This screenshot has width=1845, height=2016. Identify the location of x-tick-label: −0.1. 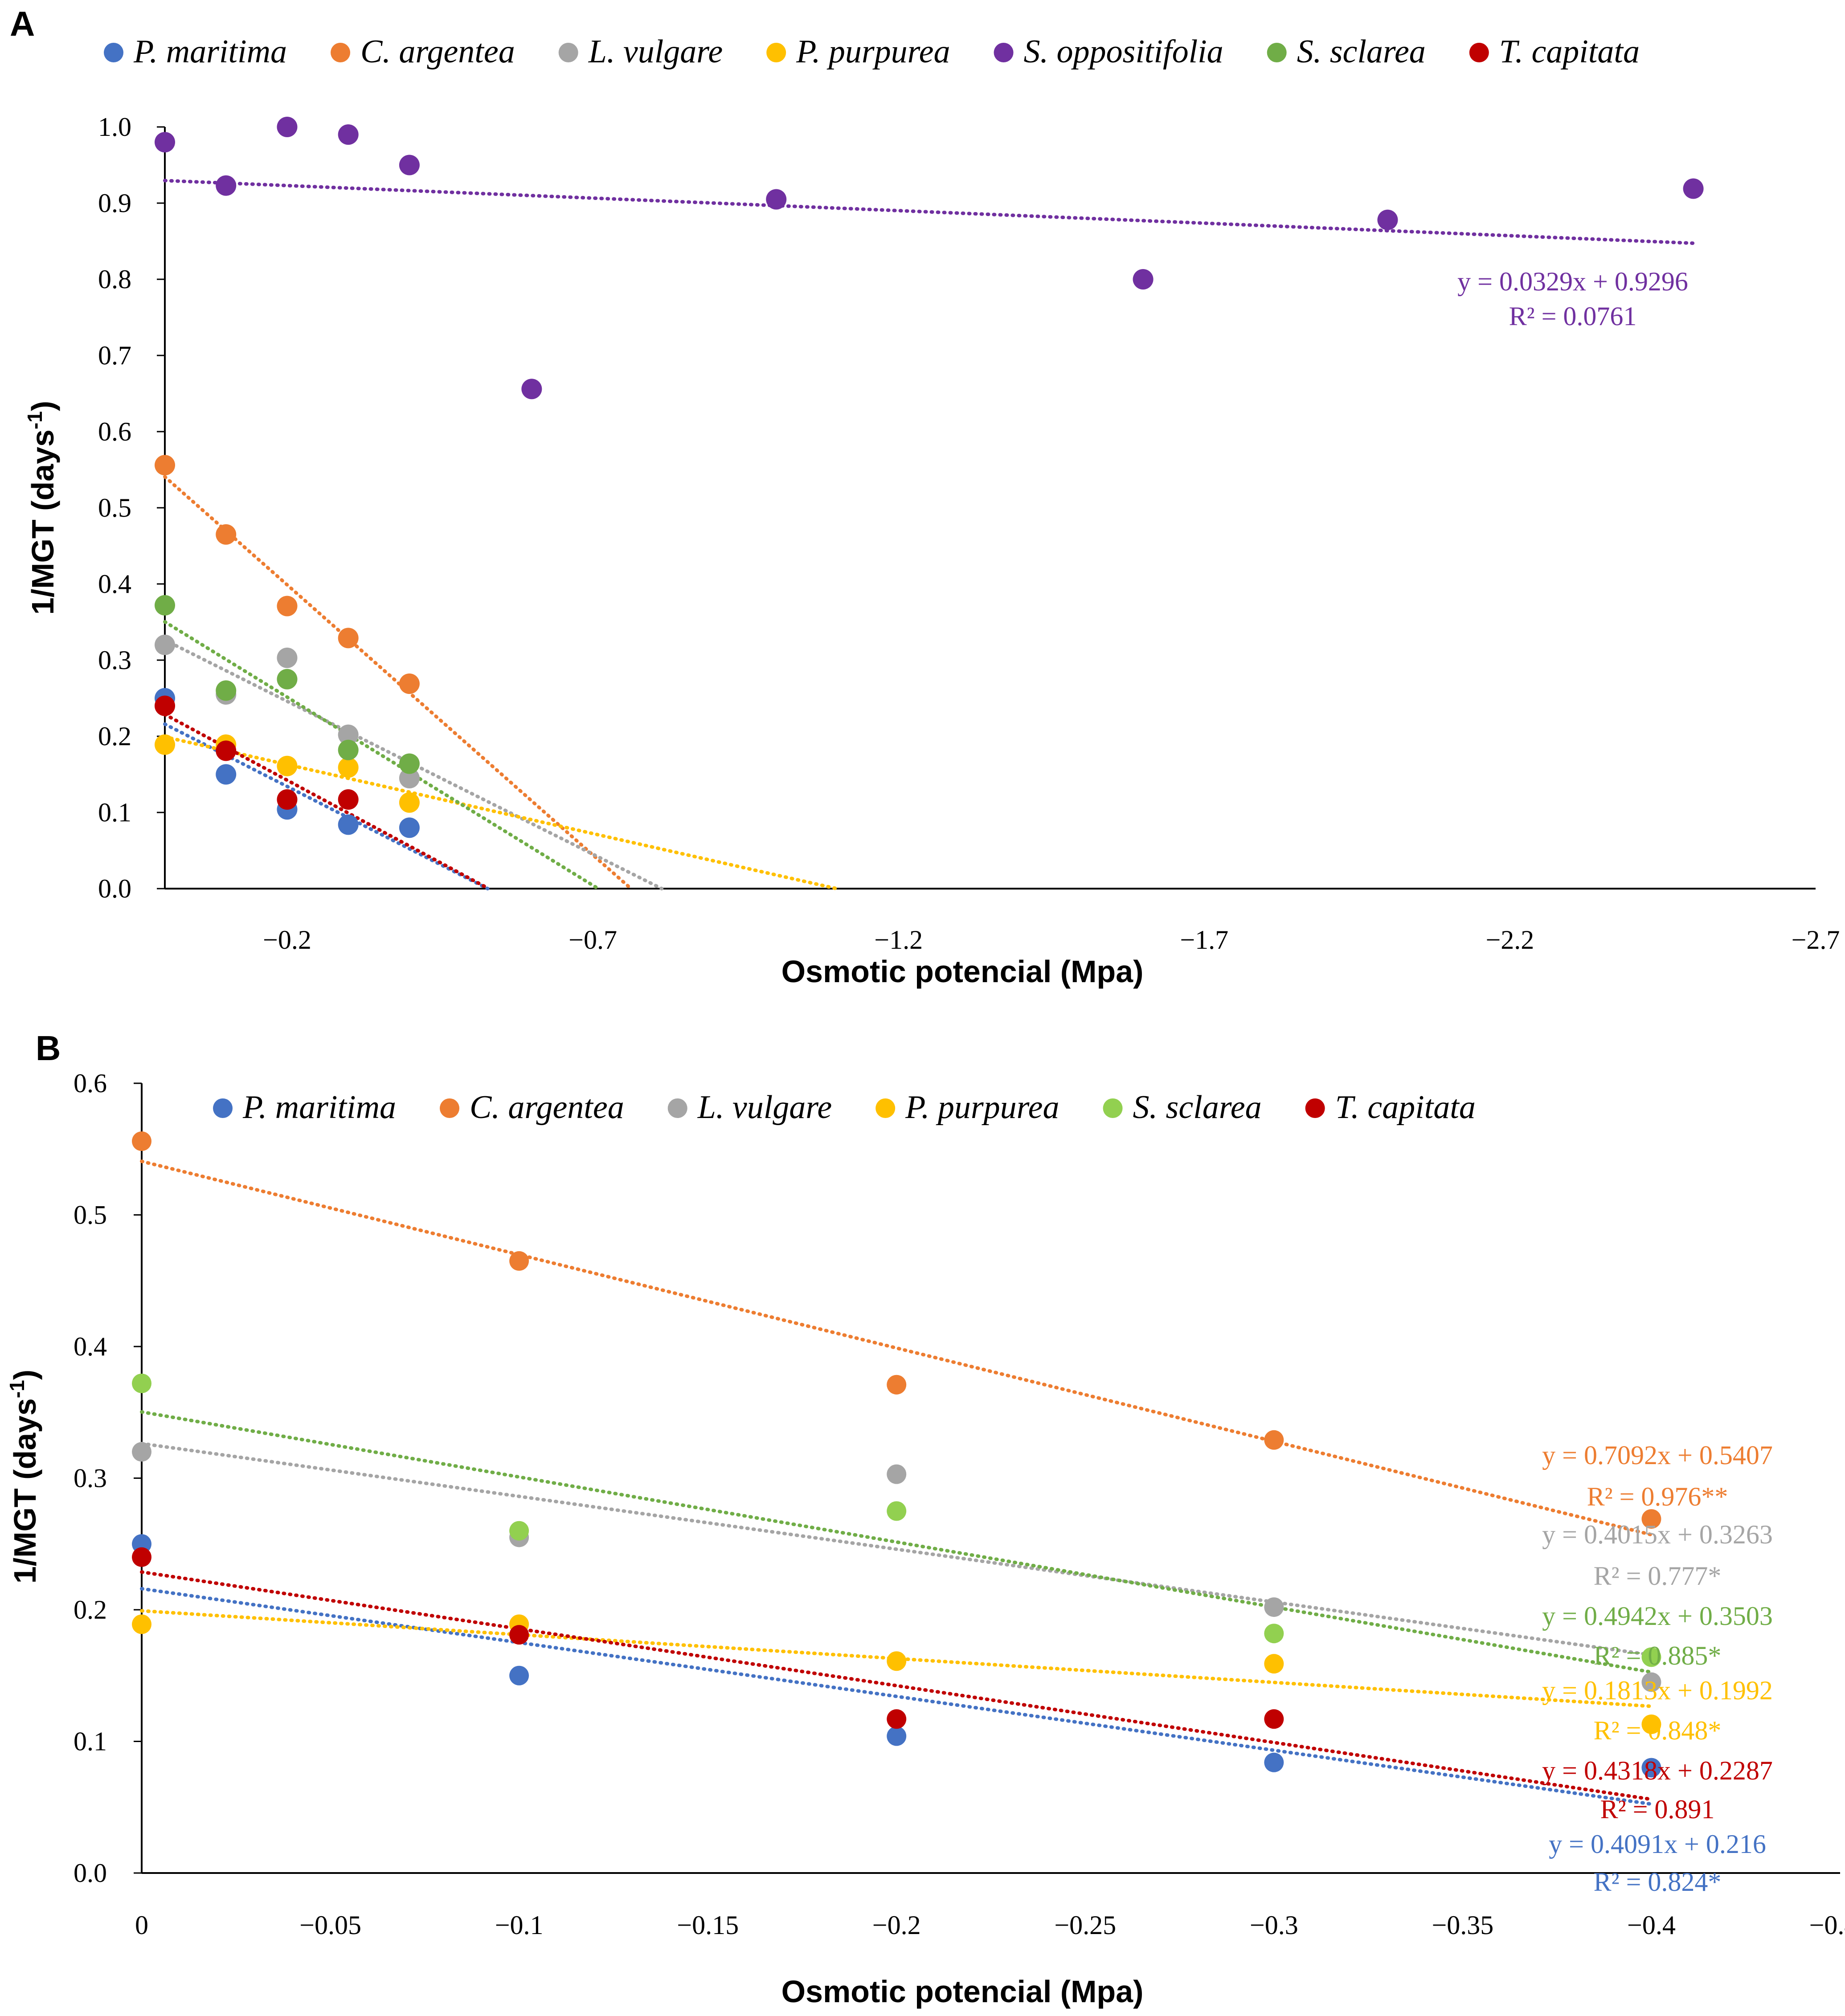
(519, 1925).